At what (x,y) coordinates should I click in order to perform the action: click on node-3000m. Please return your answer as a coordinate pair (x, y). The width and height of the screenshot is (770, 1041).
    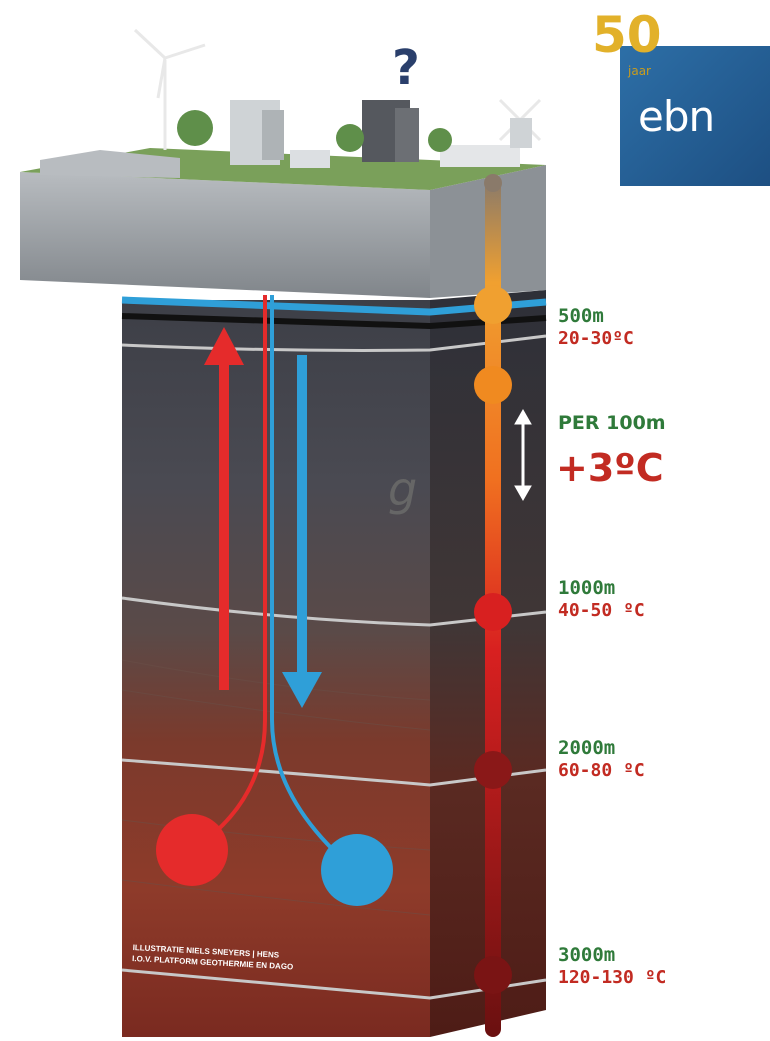
    Looking at the image, I should click on (493, 975).